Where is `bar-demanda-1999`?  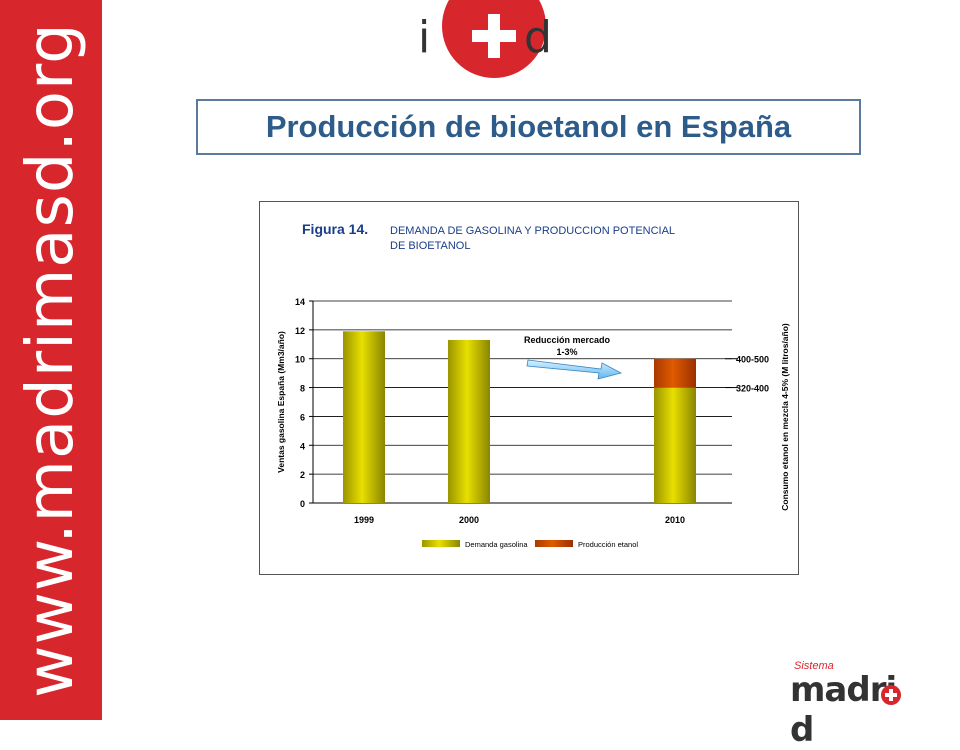
bar-demanda-1999 is located at coordinates (364, 417).